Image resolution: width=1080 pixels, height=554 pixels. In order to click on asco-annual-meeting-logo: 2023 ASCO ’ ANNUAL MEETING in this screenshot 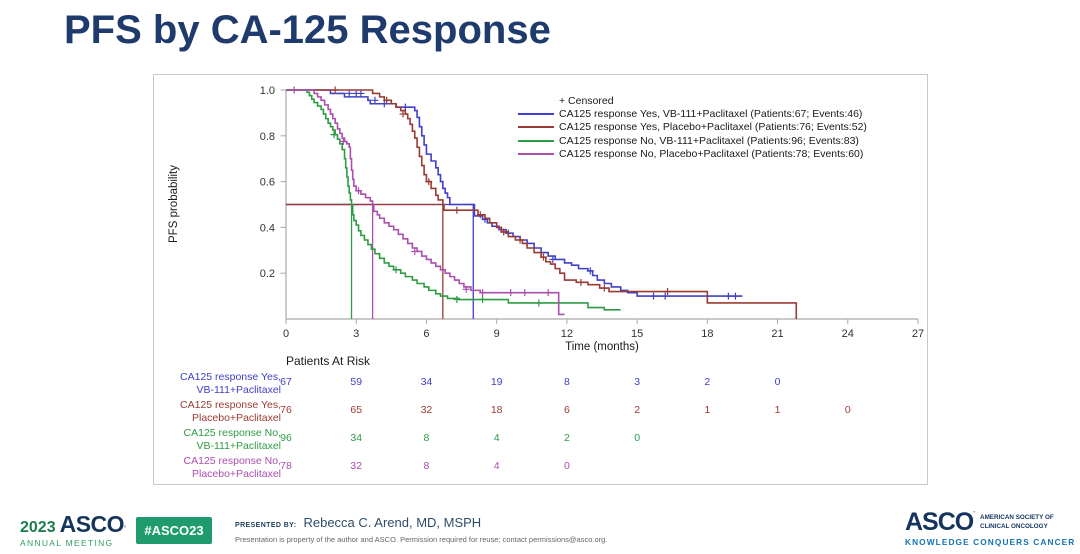, I will do `click(73, 531)`.